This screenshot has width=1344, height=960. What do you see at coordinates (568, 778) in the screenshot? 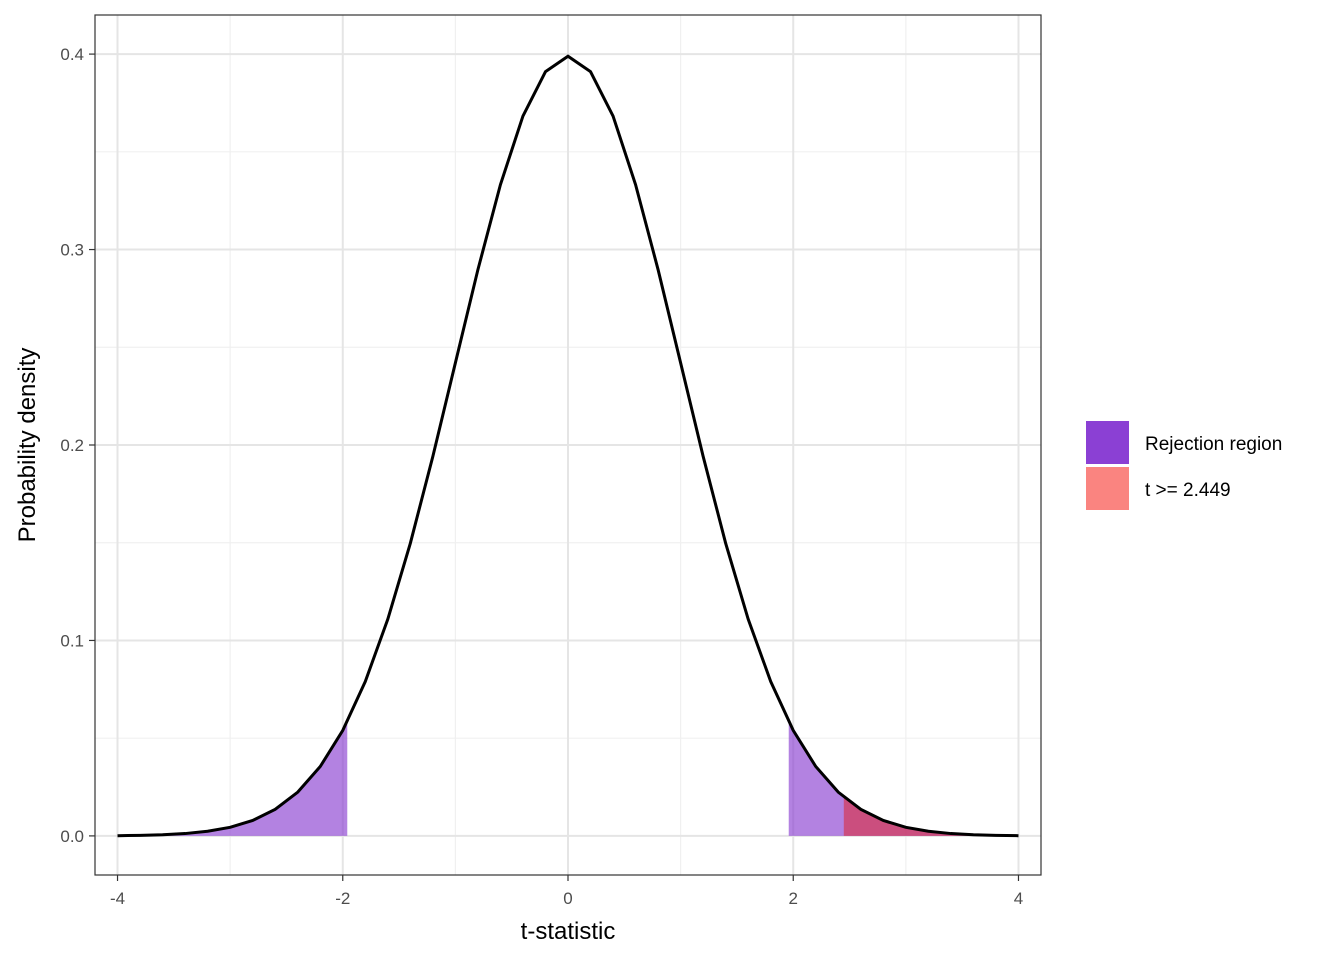
I see `shaded-areas` at bounding box center [568, 778].